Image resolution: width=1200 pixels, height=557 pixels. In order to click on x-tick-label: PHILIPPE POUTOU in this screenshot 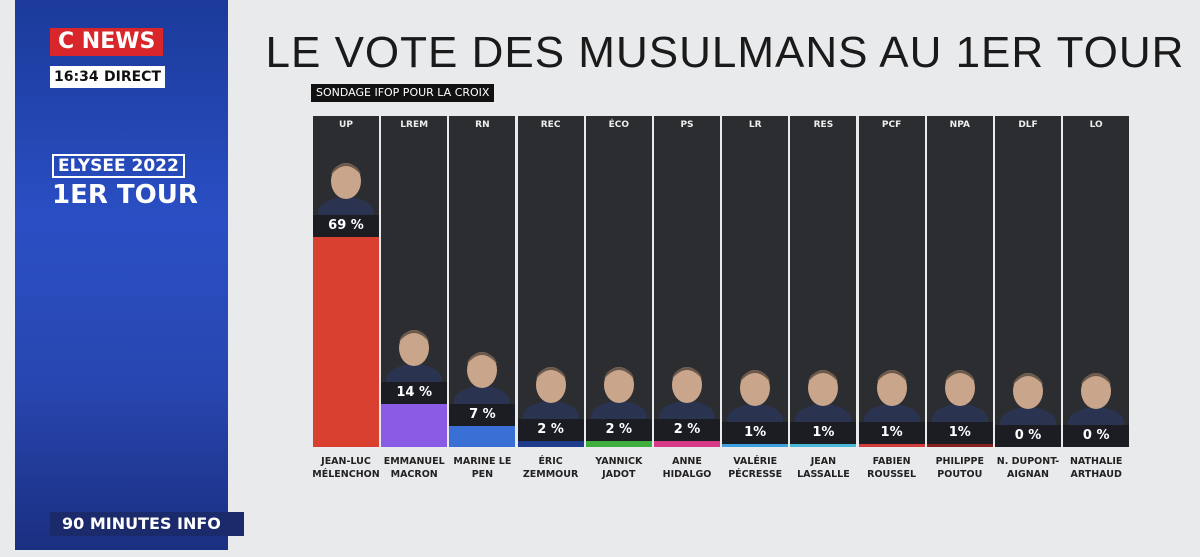, I will do `click(960, 468)`.